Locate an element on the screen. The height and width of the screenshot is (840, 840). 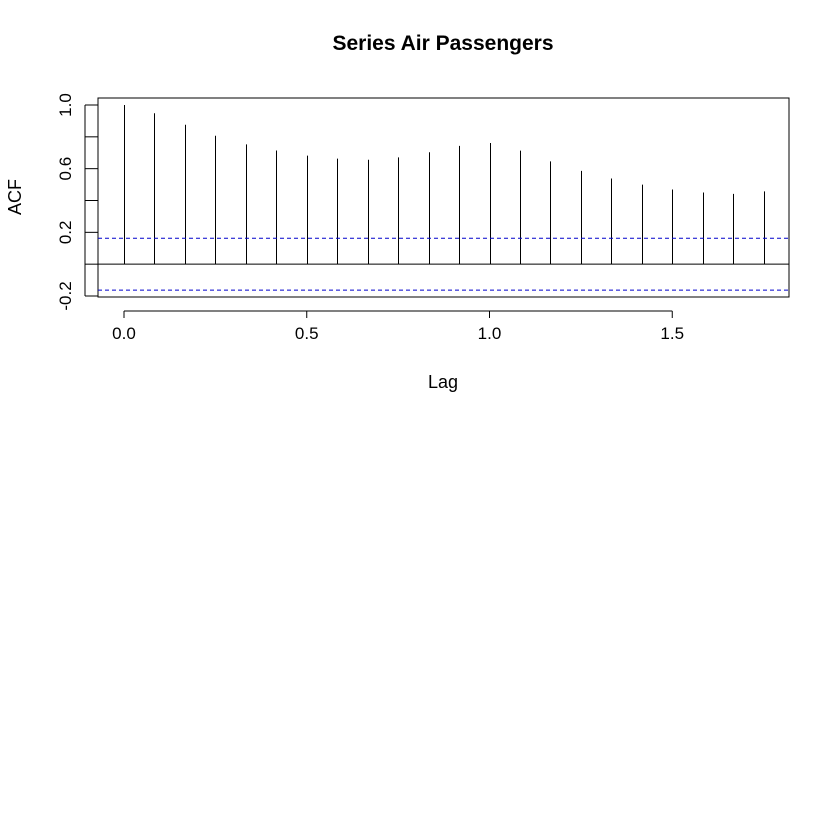
acf-stems is located at coordinates (444, 185).